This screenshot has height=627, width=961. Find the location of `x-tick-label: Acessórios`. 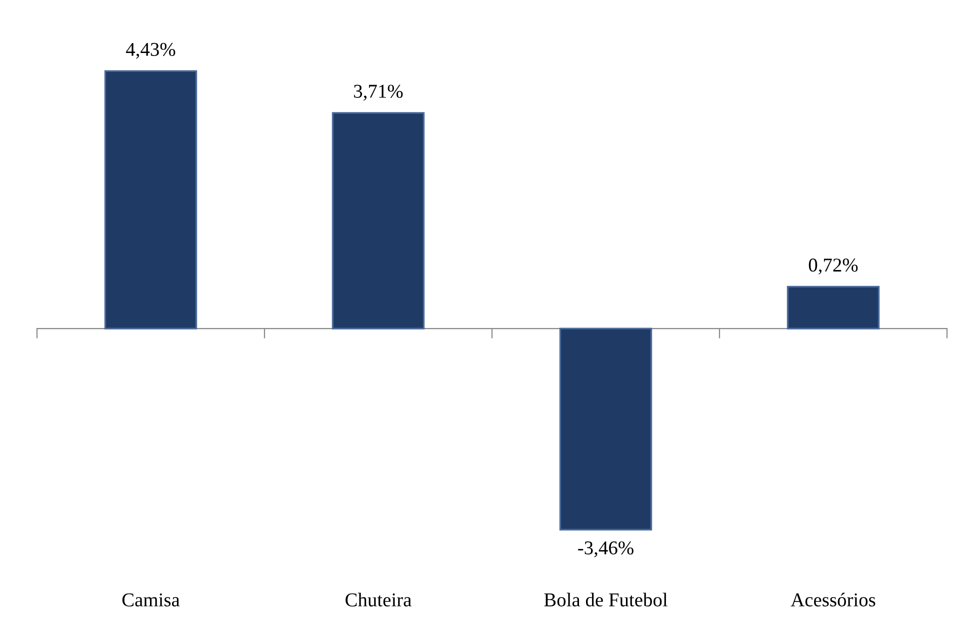

x-tick-label: Acessórios is located at coordinates (833, 599).